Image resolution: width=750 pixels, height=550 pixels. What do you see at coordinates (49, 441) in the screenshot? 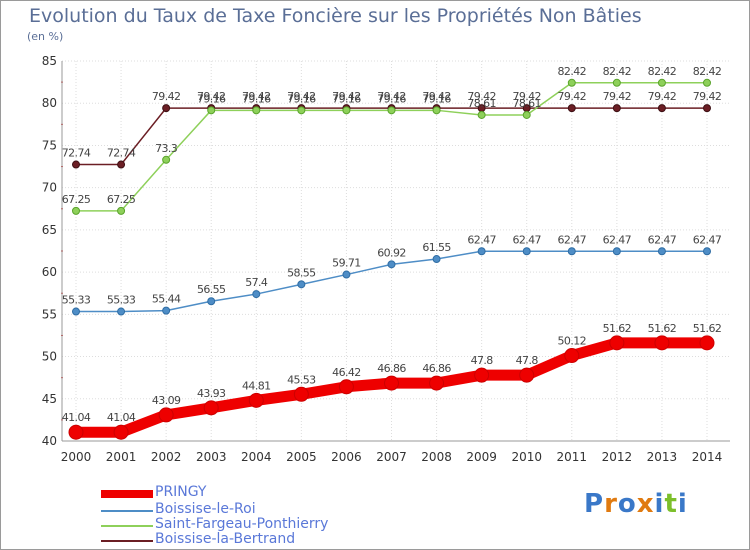
I see `y-tick-label: 40` at bounding box center [49, 441].